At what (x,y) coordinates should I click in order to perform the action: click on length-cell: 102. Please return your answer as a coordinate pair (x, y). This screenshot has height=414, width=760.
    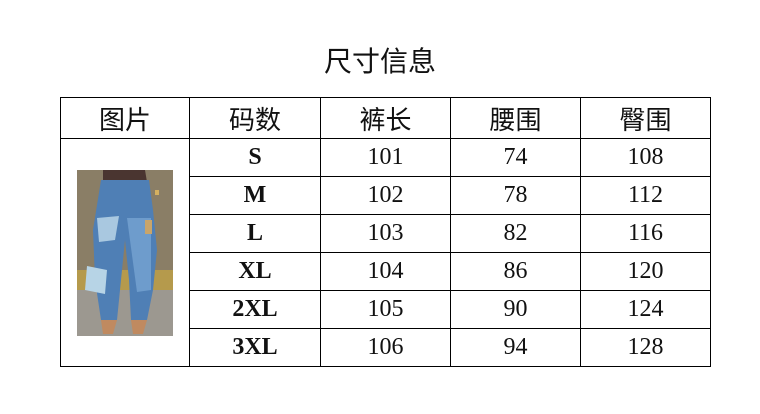
    Looking at the image, I should click on (385, 195).